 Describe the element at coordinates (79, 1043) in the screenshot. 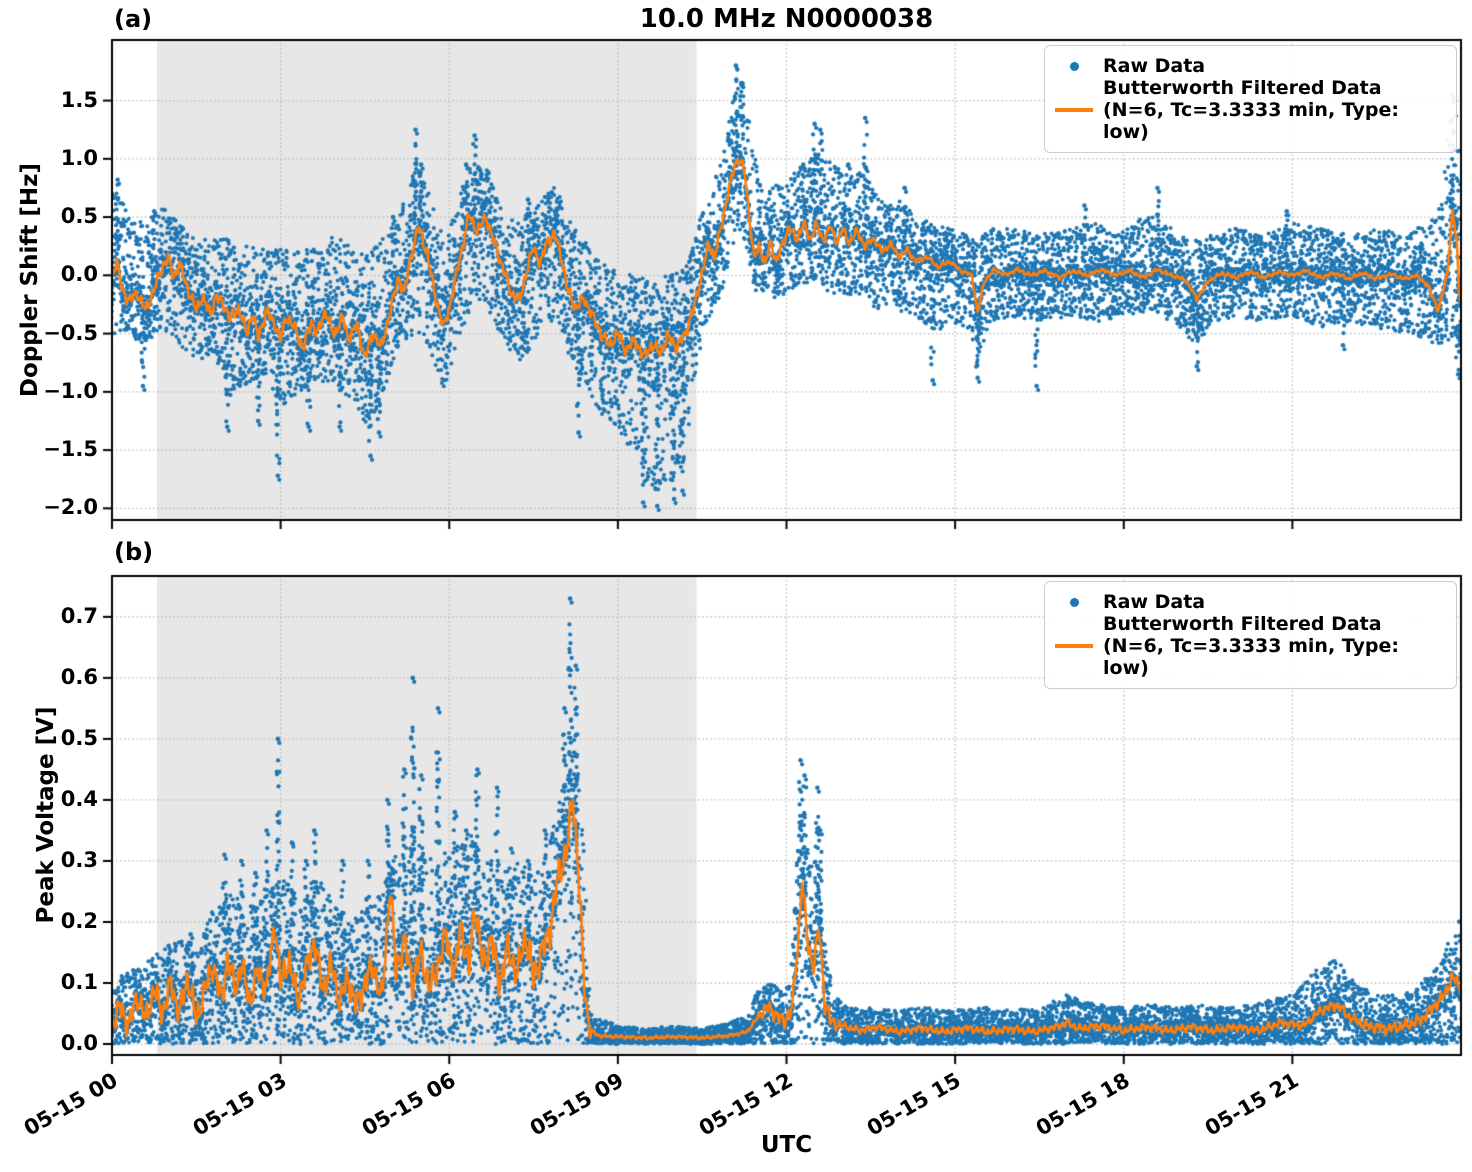

I see `y-tick-label-b: 0.0` at that location.